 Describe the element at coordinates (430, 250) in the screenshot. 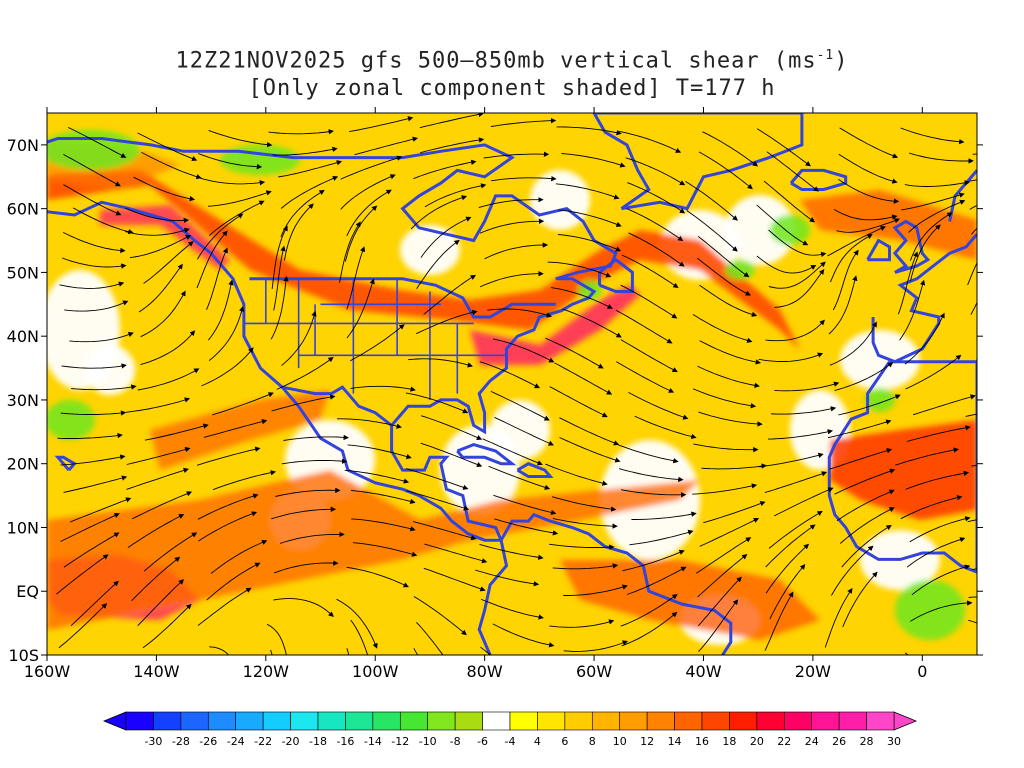

I see `weak-shear-region` at that location.